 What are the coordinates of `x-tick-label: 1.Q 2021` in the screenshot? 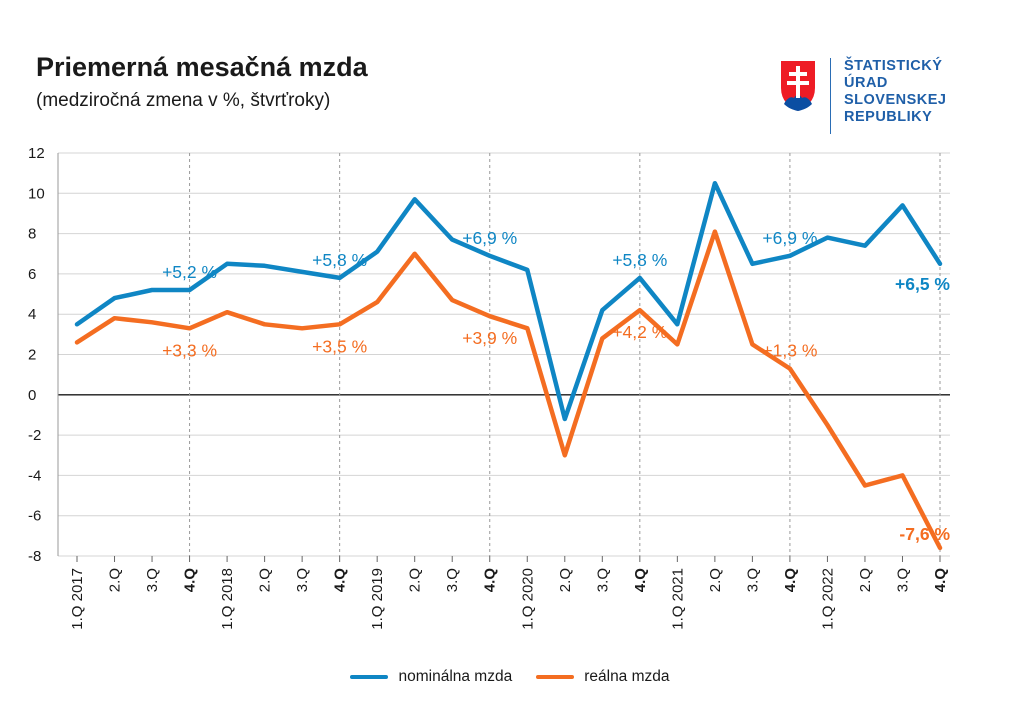 It's located at (677, 599).